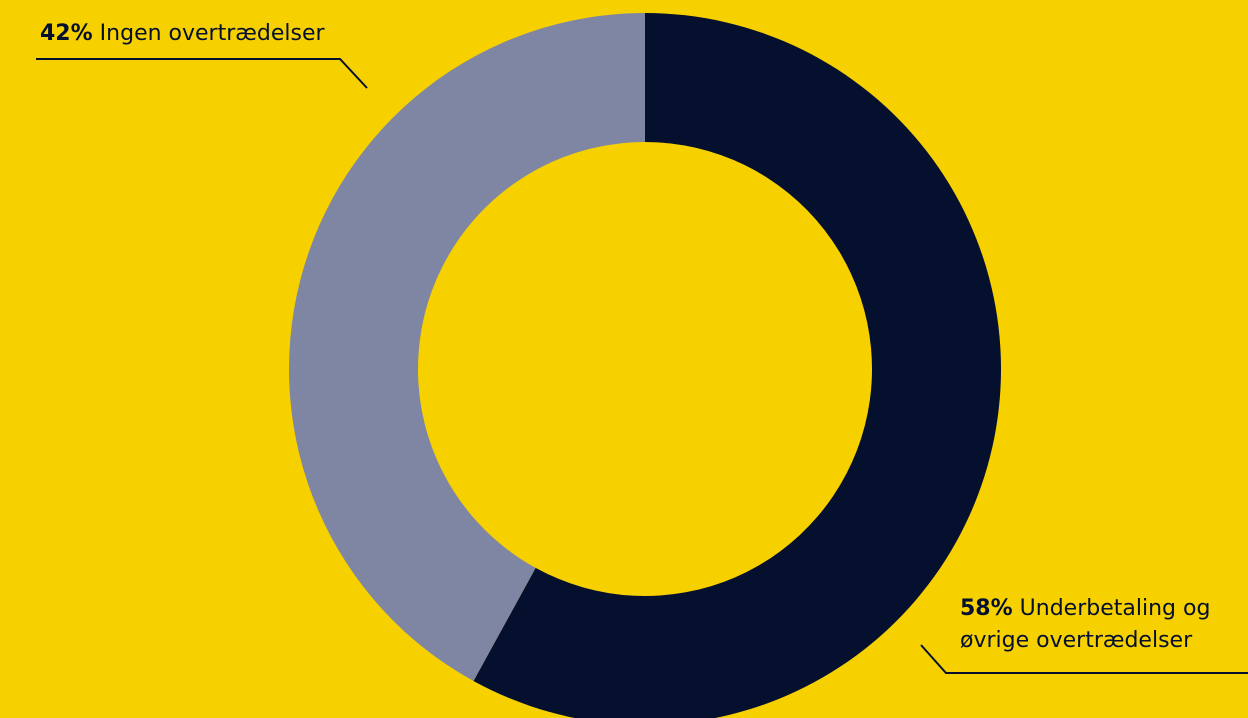  Describe the element at coordinates (986, 608) in the screenshot. I see `callout-underbetaling-pct: 58%` at that location.